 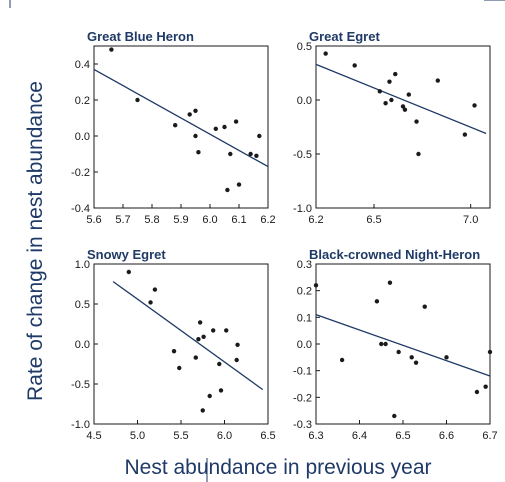 I want to click on panel-title-great-blue-heron: Great Blue Heron, so click(x=140, y=36).